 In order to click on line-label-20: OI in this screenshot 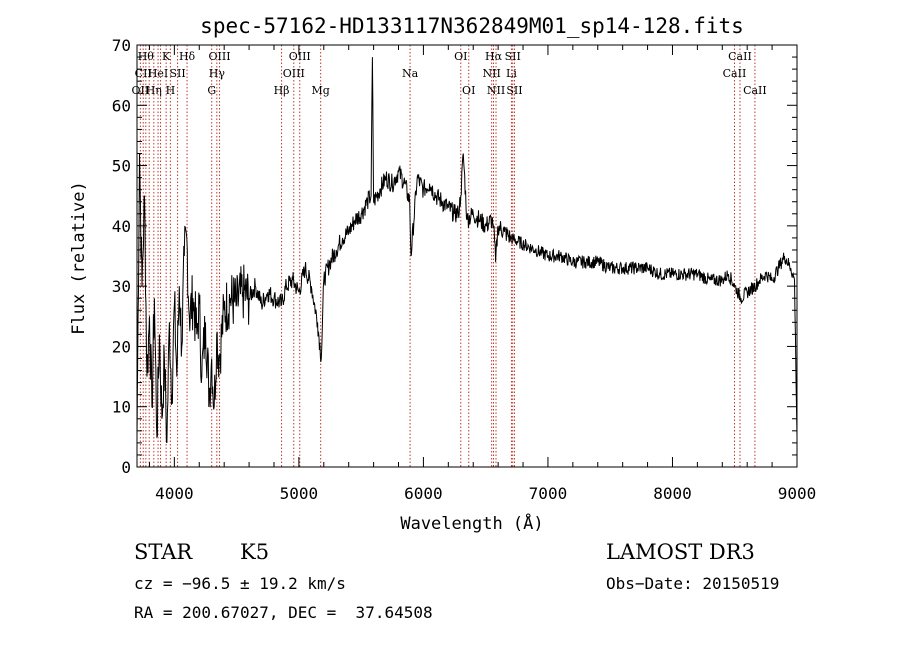, I will do `click(468, 90)`.